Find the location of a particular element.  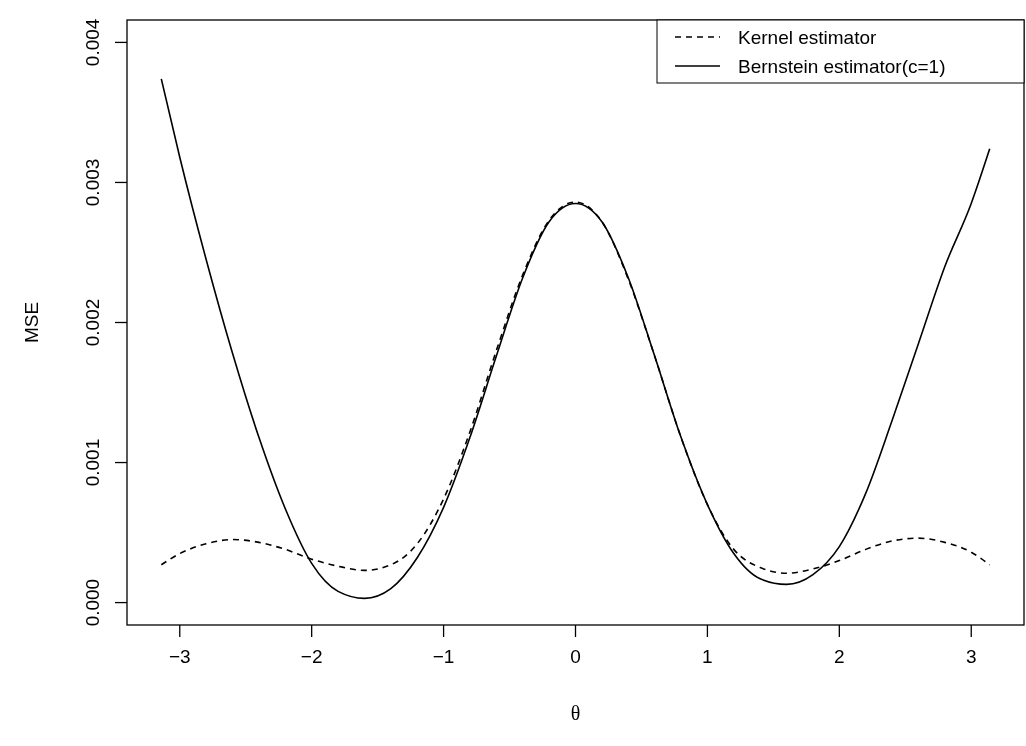

x-tick-label: 1 is located at coordinates (707, 656).